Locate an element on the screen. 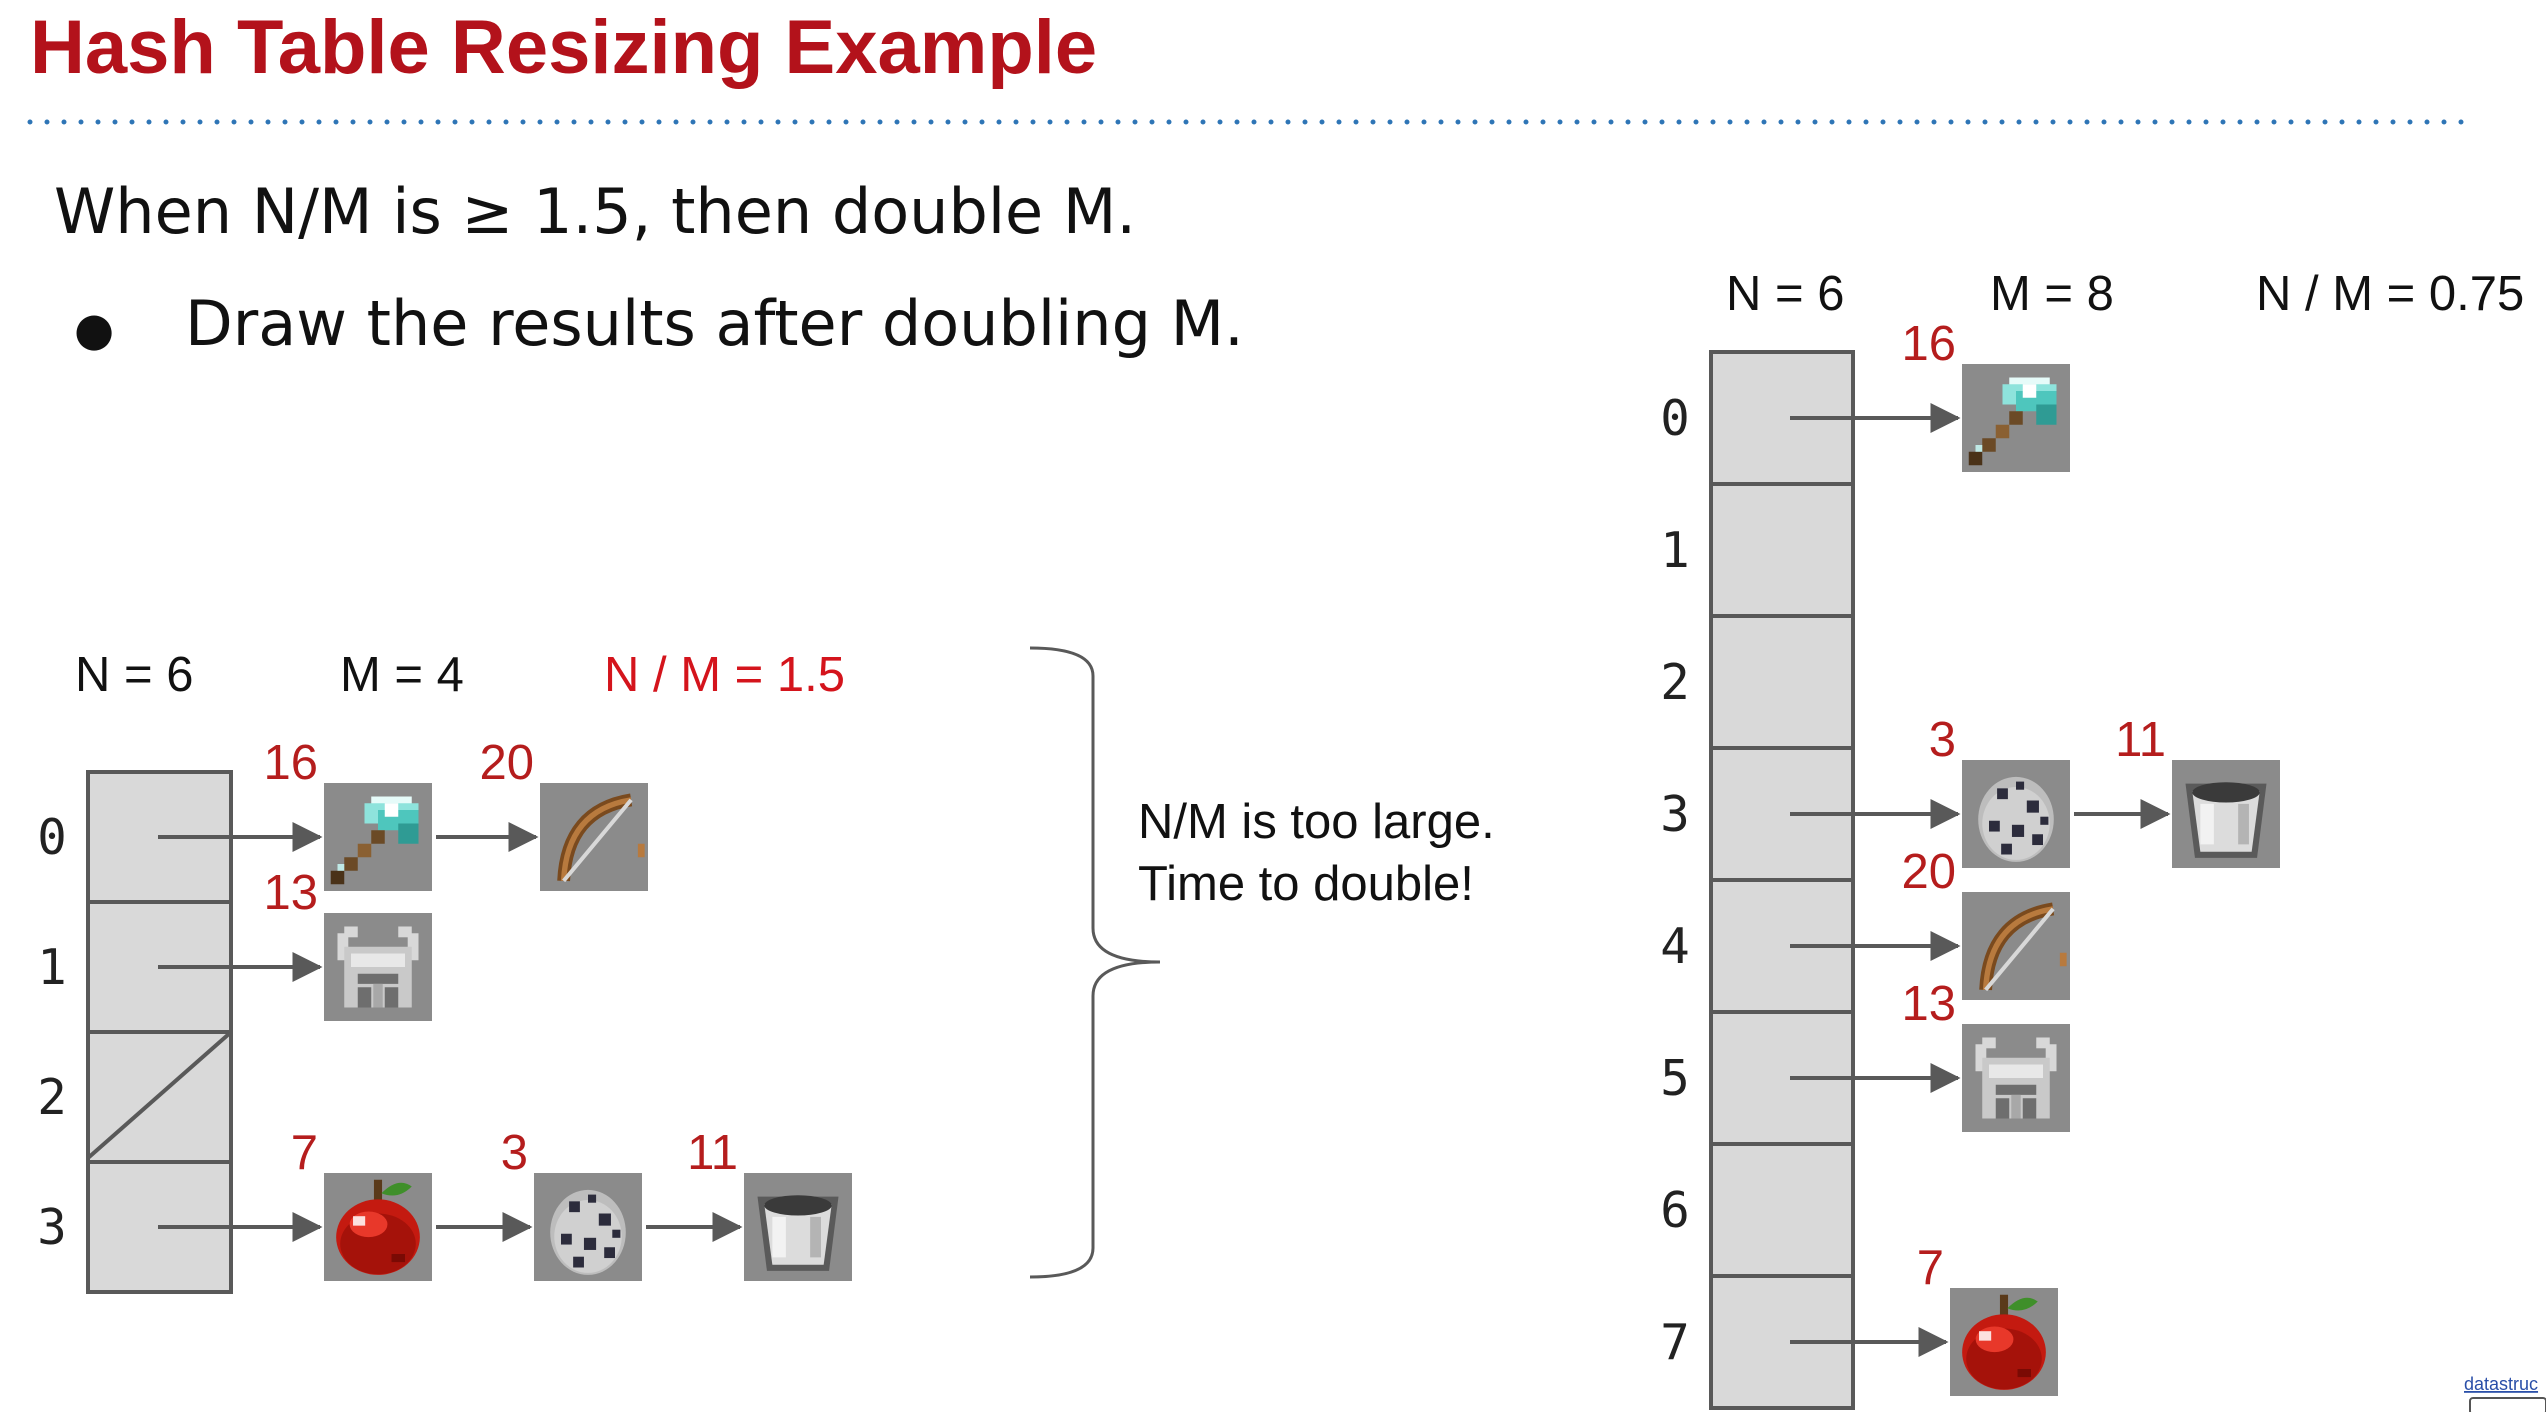  before-ratio-label: N / M = 1.5 is located at coordinates (724, 675).